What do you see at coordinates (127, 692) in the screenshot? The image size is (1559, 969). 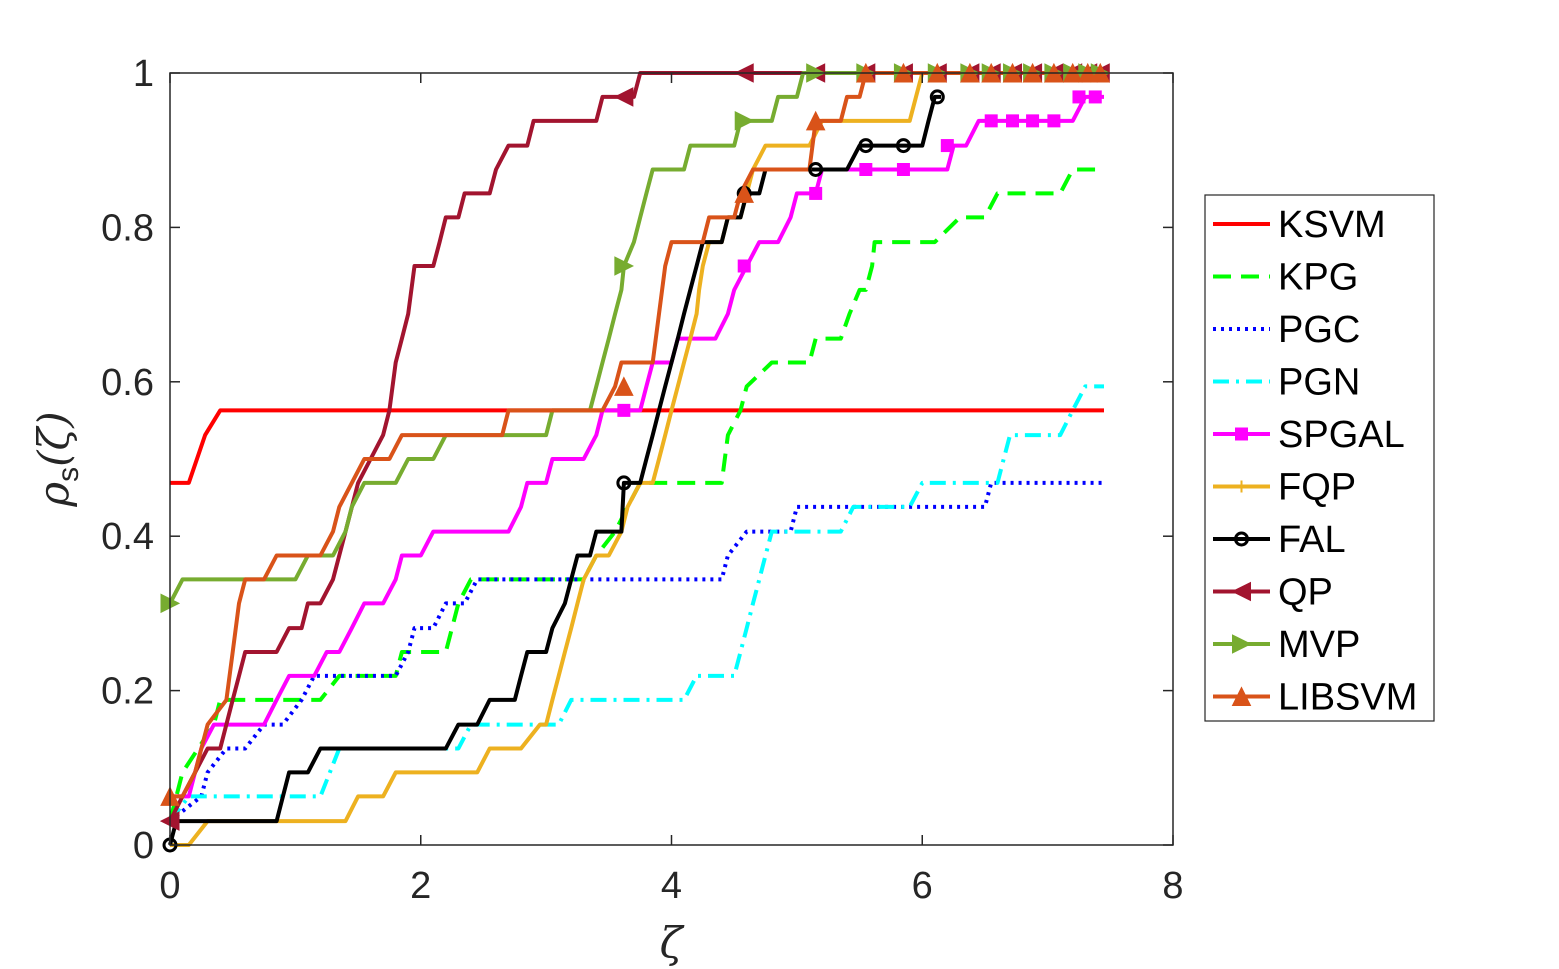 I see `y-tick-label: 0.2` at bounding box center [127, 692].